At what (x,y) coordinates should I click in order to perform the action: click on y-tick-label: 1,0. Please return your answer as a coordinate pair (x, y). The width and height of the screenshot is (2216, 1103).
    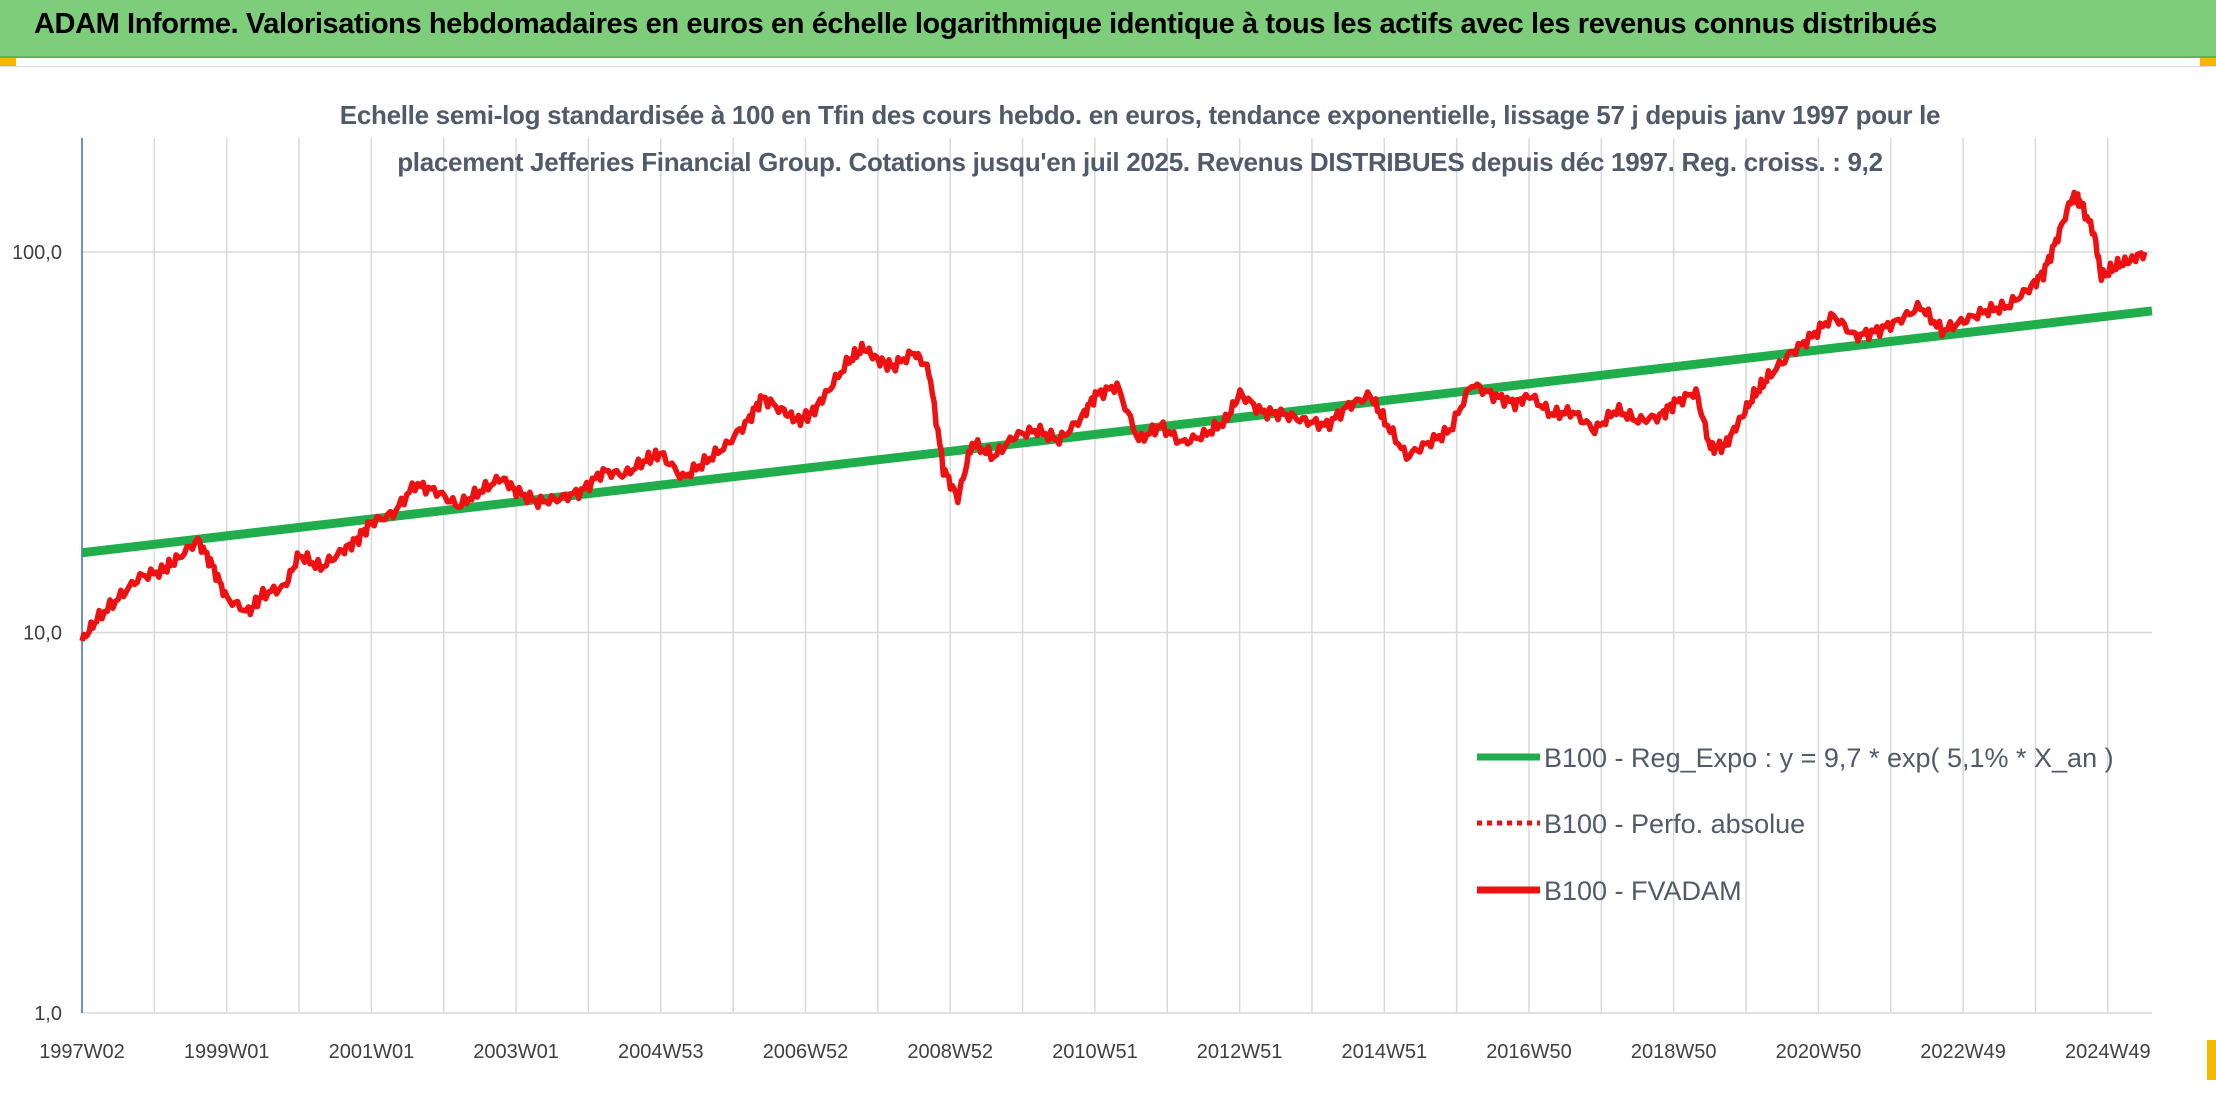
    Looking at the image, I should click on (48, 1014).